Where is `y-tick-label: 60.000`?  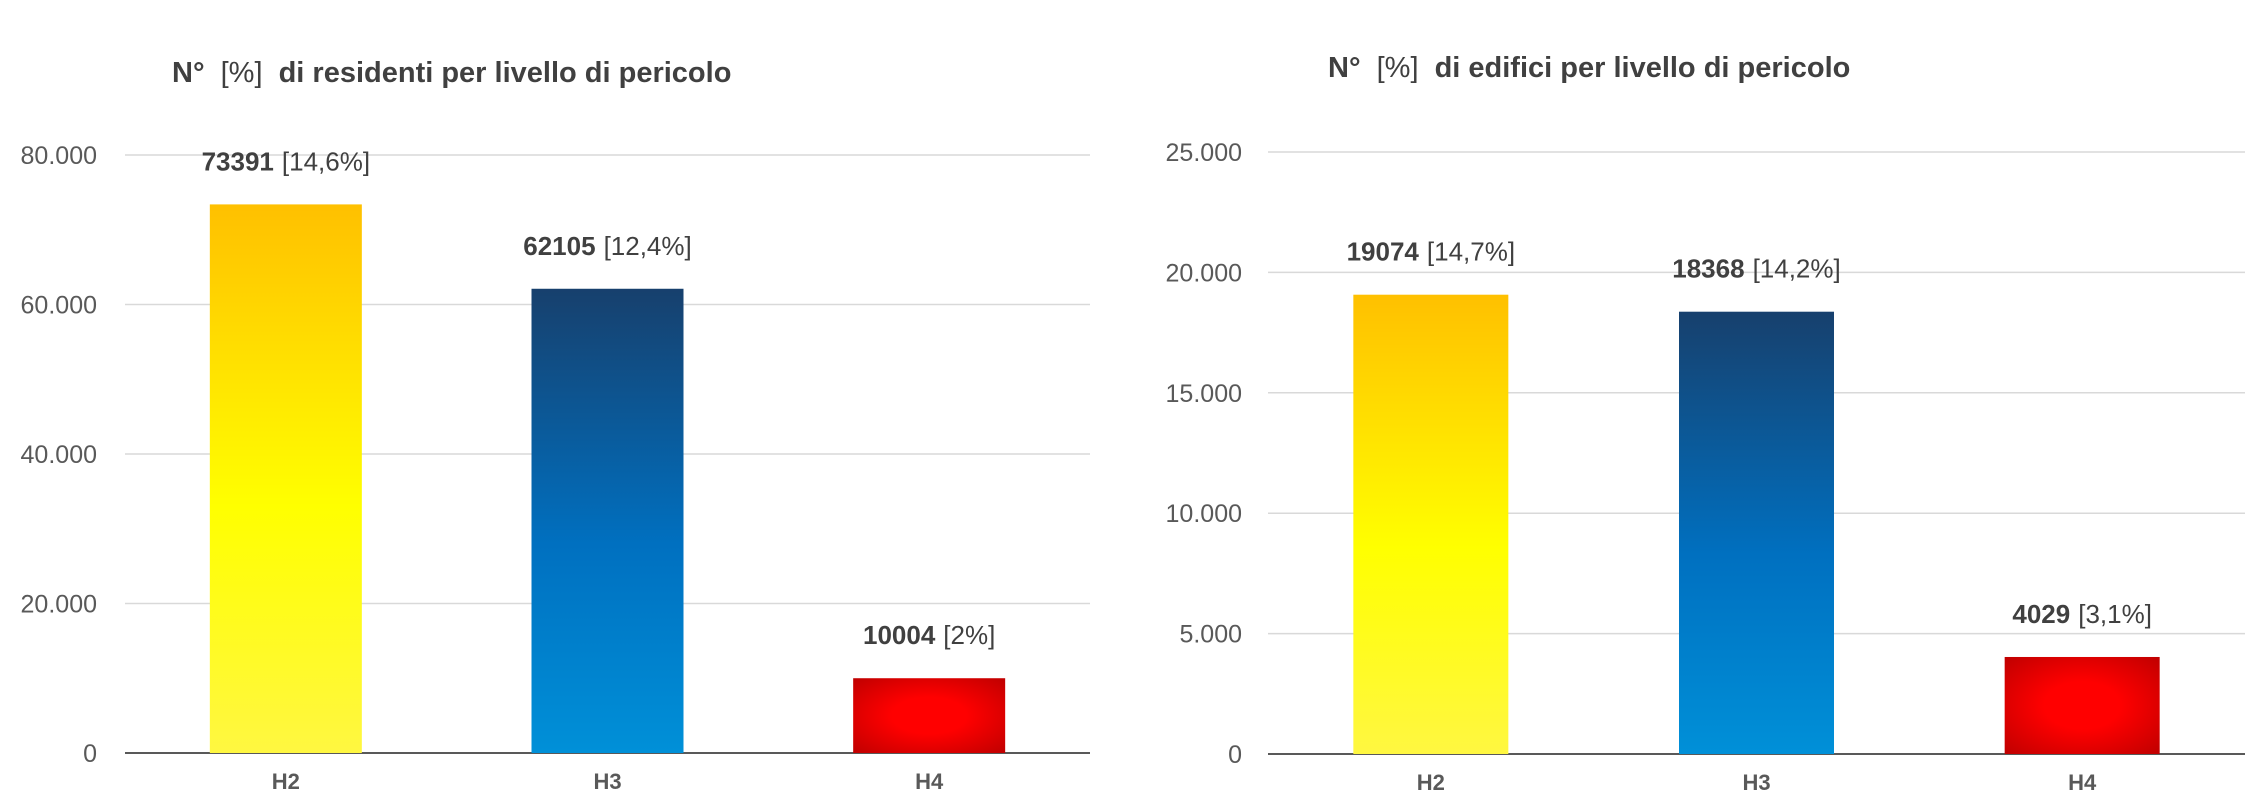 y-tick-label: 60.000 is located at coordinates (59, 306).